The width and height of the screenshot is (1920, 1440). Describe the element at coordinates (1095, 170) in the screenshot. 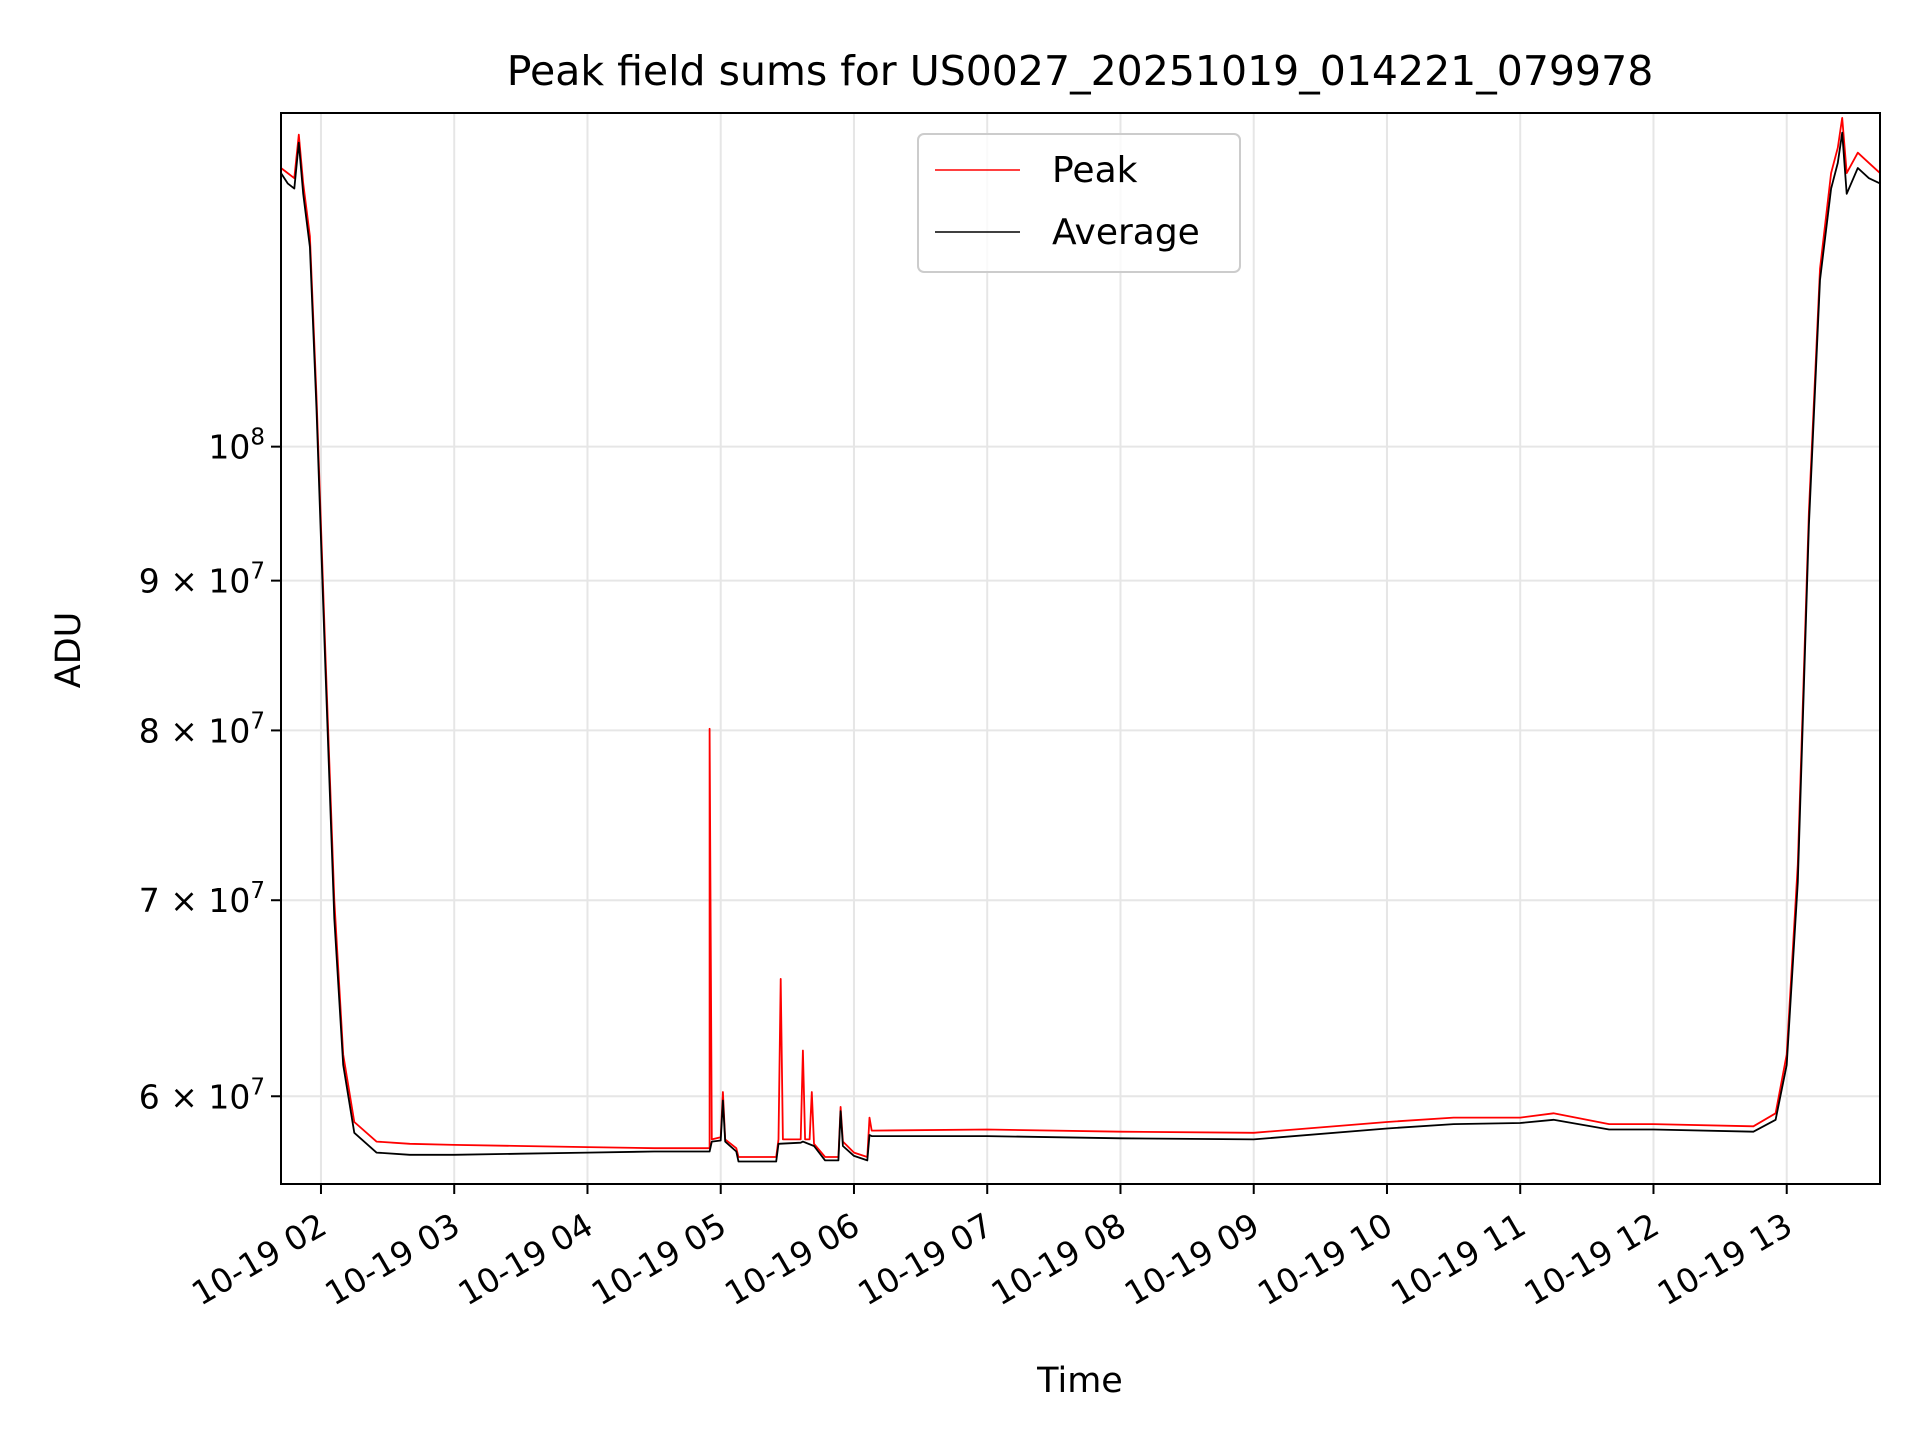

I see `legend-peak-label: Peak` at that location.